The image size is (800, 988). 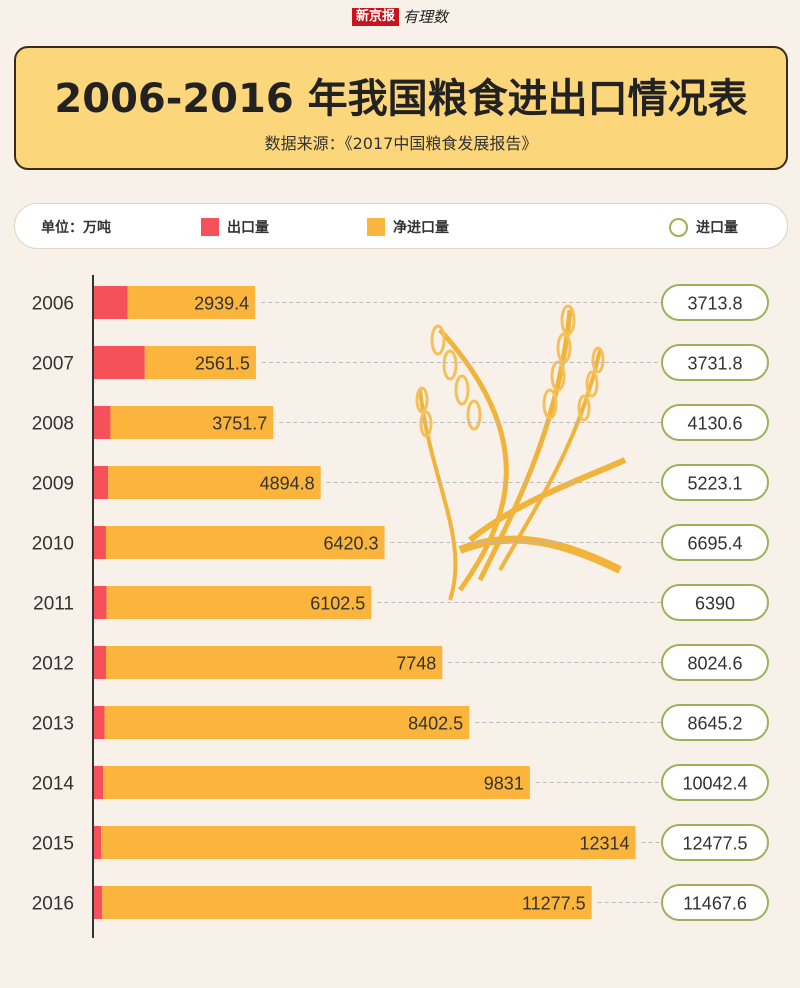 What do you see at coordinates (239, 424) in the screenshot?
I see `net-import-data-label: 3751.7` at bounding box center [239, 424].